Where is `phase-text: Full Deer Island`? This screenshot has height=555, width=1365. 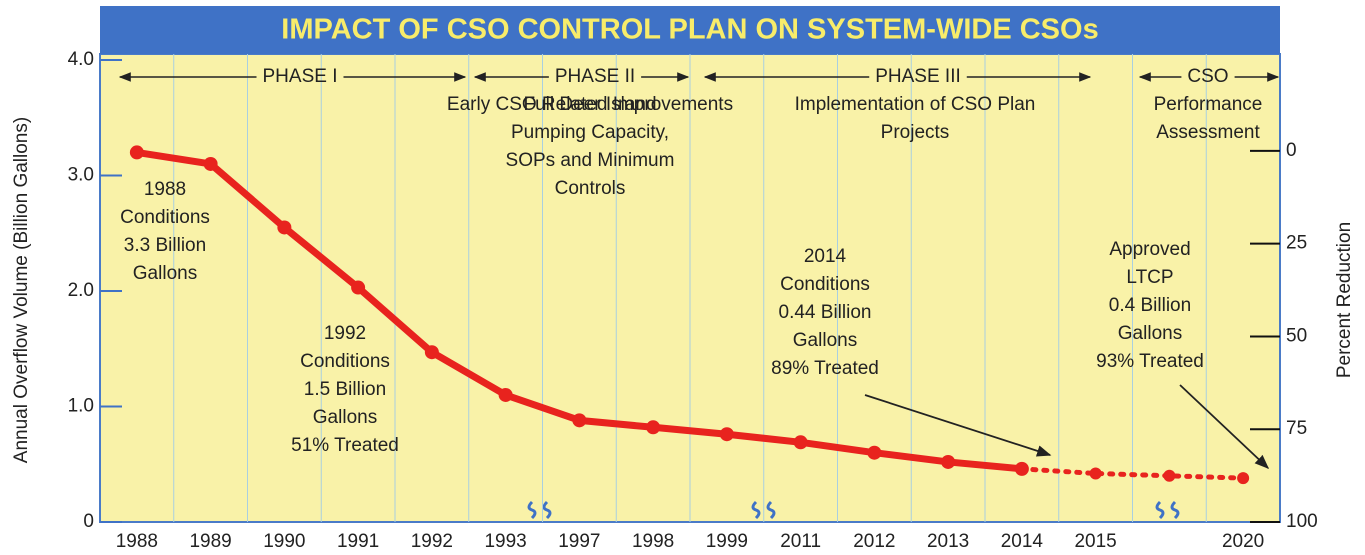 phase-text: Full Deer Island is located at coordinates (589, 104).